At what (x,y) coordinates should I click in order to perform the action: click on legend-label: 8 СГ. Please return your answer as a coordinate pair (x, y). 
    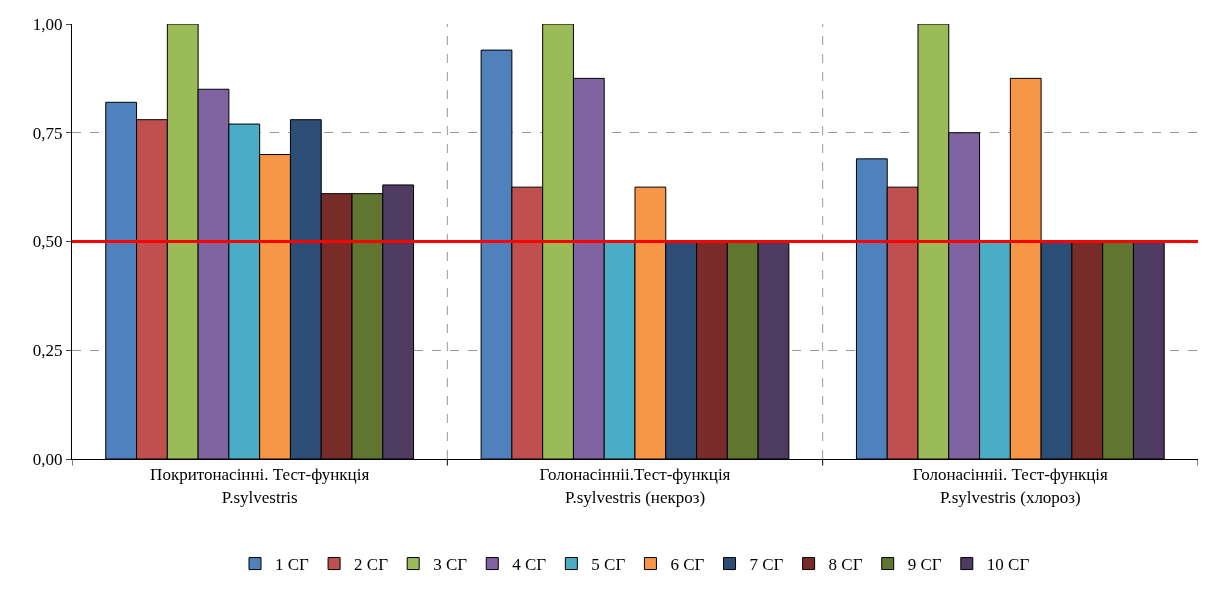
    Looking at the image, I should click on (845, 565).